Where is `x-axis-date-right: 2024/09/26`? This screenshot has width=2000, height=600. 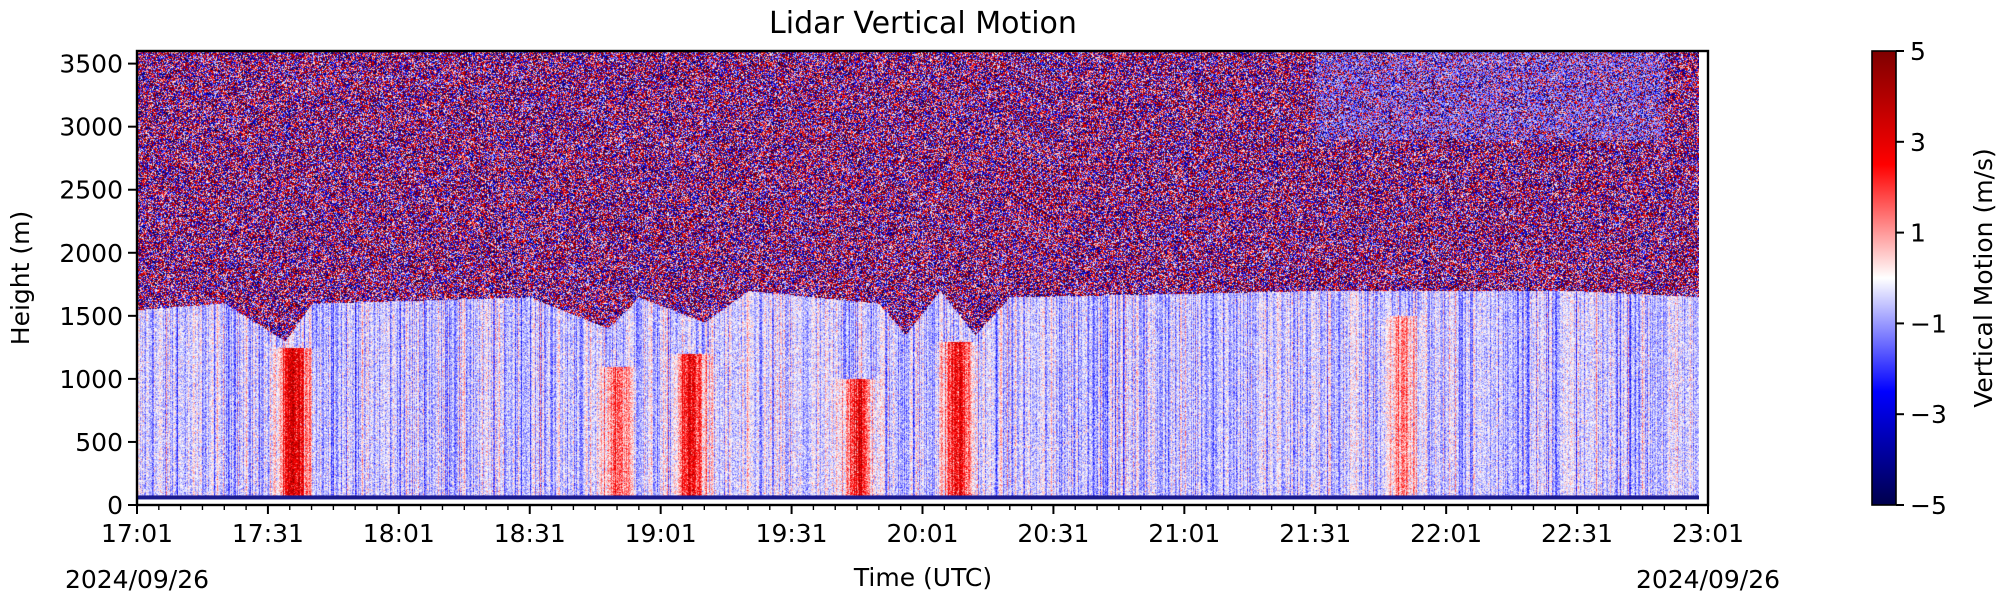 x-axis-date-right: 2024/09/26 is located at coordinates (1708, 579).